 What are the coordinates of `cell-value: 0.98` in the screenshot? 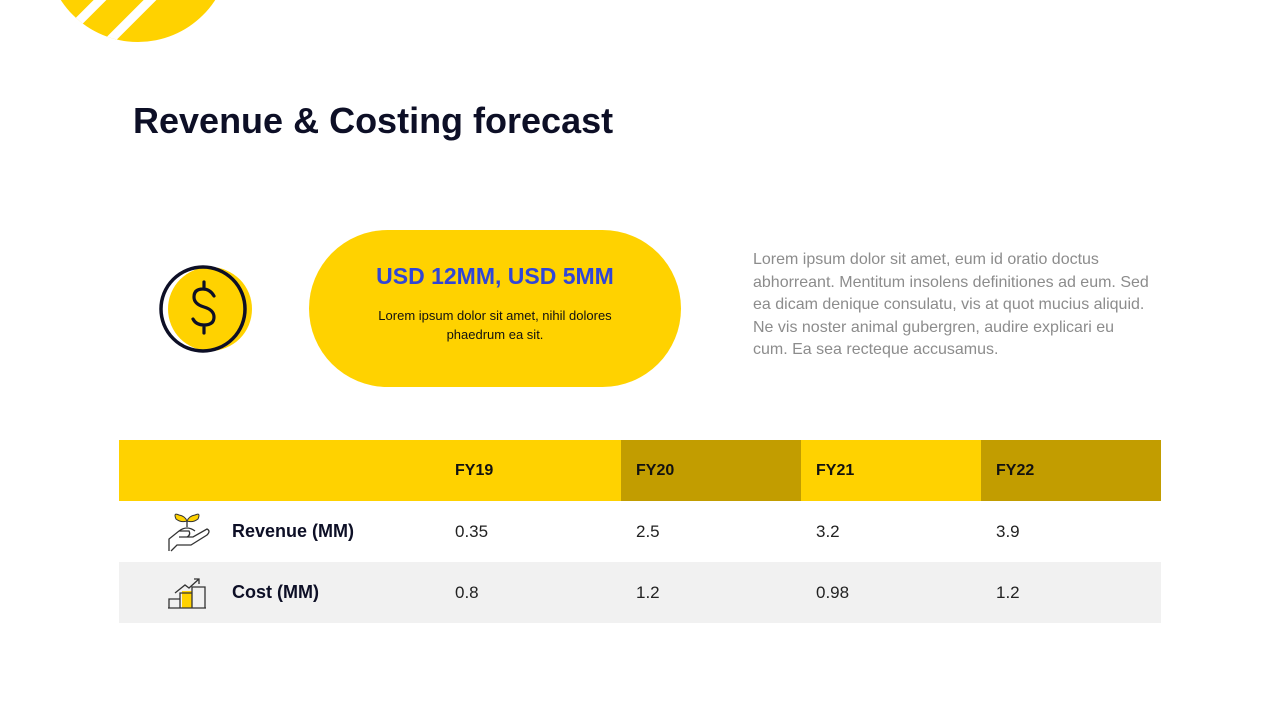 It's located at (891, 592).